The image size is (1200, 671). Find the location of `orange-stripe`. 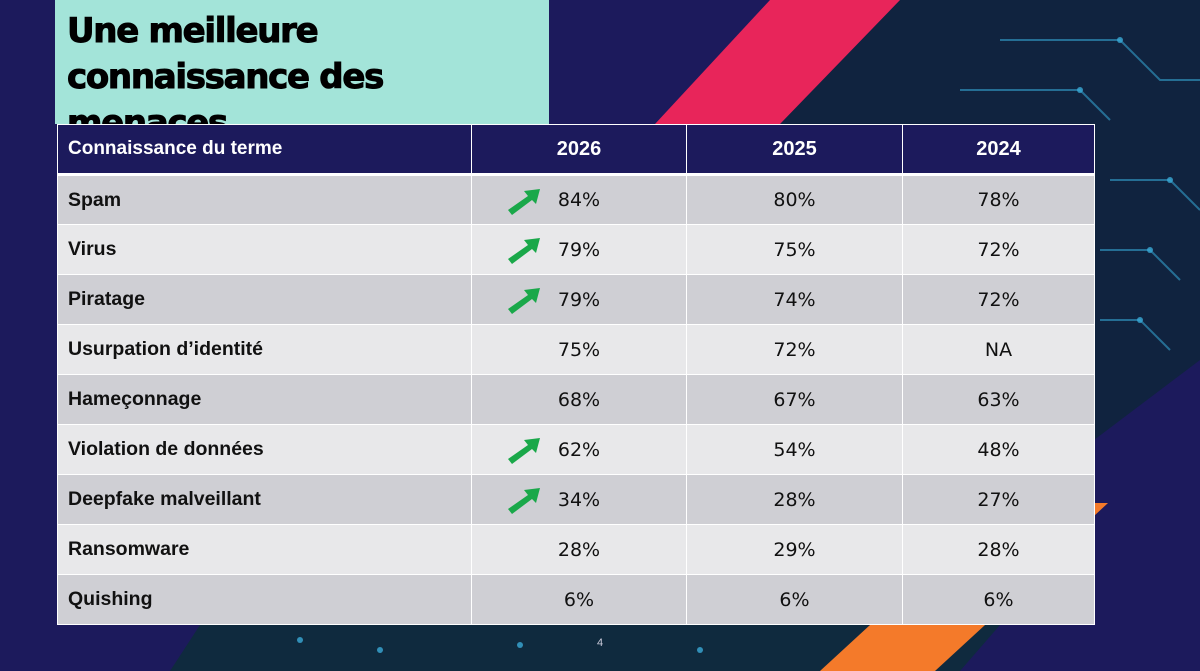

orange-stripe is located at coordinates (902, 648).